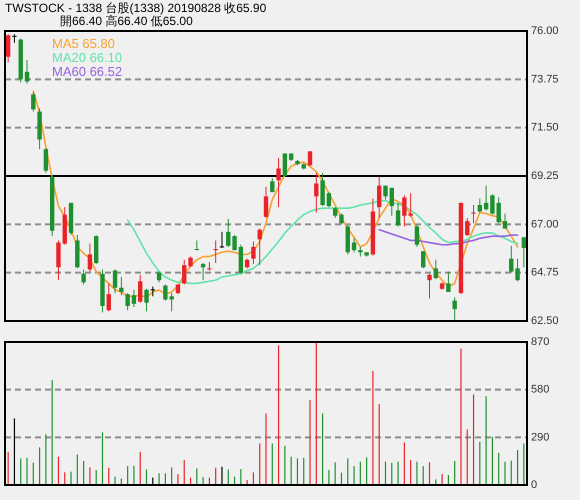 Image resolution: width=580 pixels, height=500 pixels. I want to click on legend: MA60 66.52, so click(87, 71).